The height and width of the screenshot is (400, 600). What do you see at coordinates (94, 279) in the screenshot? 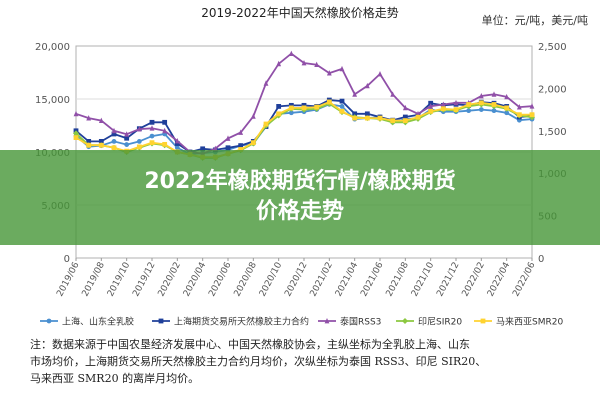
I see `x-tick-label: 2019/08` at bounding box center [94, 279].